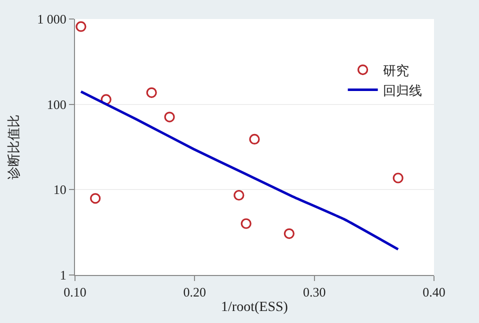 Image resolution: width=479 pixels, height=323 pixels. I want to click on legend-label: 研究, so click(395, 71).